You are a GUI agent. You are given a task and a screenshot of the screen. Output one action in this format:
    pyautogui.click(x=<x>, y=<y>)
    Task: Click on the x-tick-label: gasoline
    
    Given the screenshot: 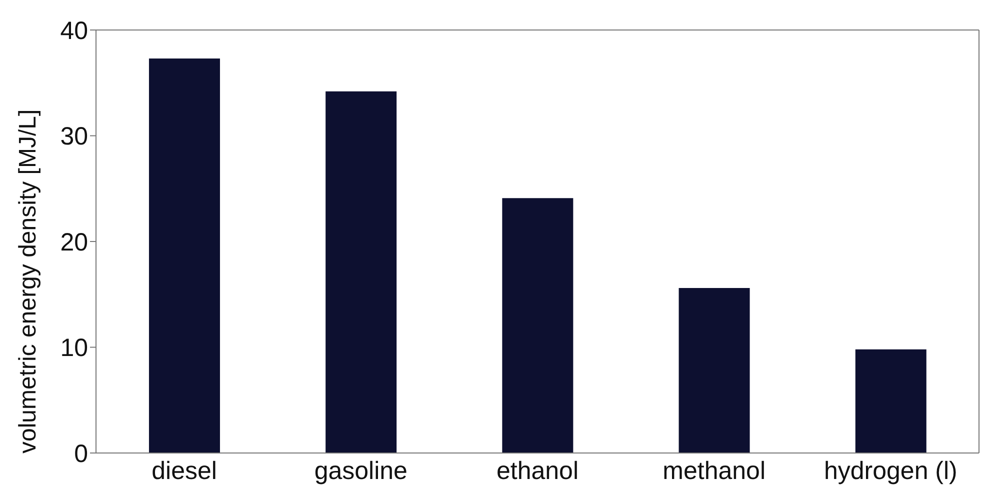 What is the action you would take?
    pyautogui.click(x=361, y=470)
    